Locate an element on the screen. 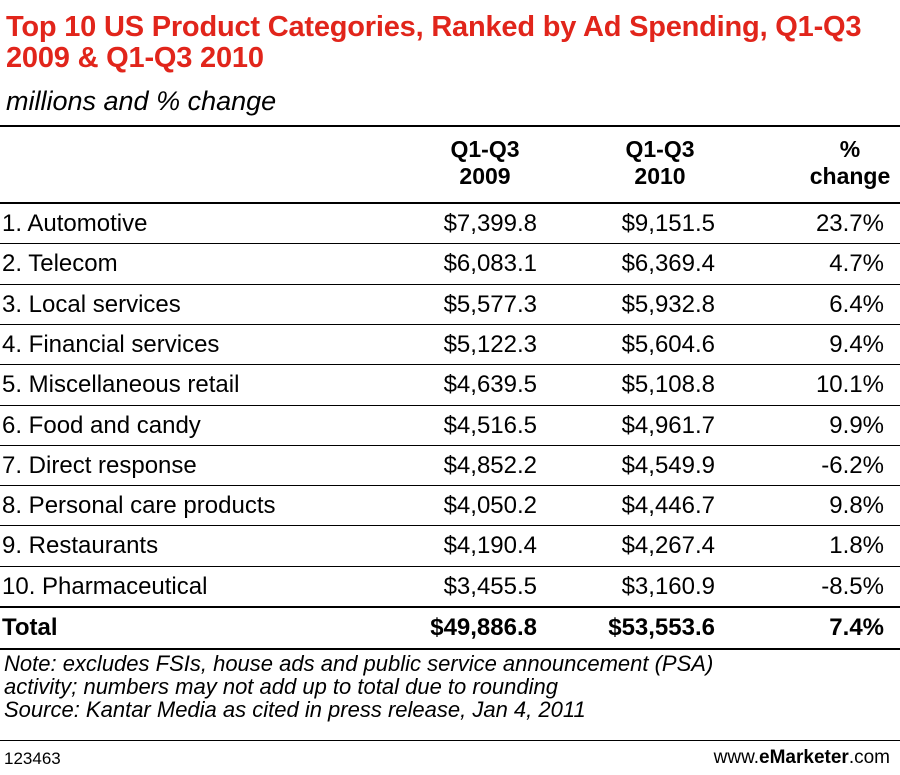  row-q2009: $4,050.2 is located at coordinates (490, 505).